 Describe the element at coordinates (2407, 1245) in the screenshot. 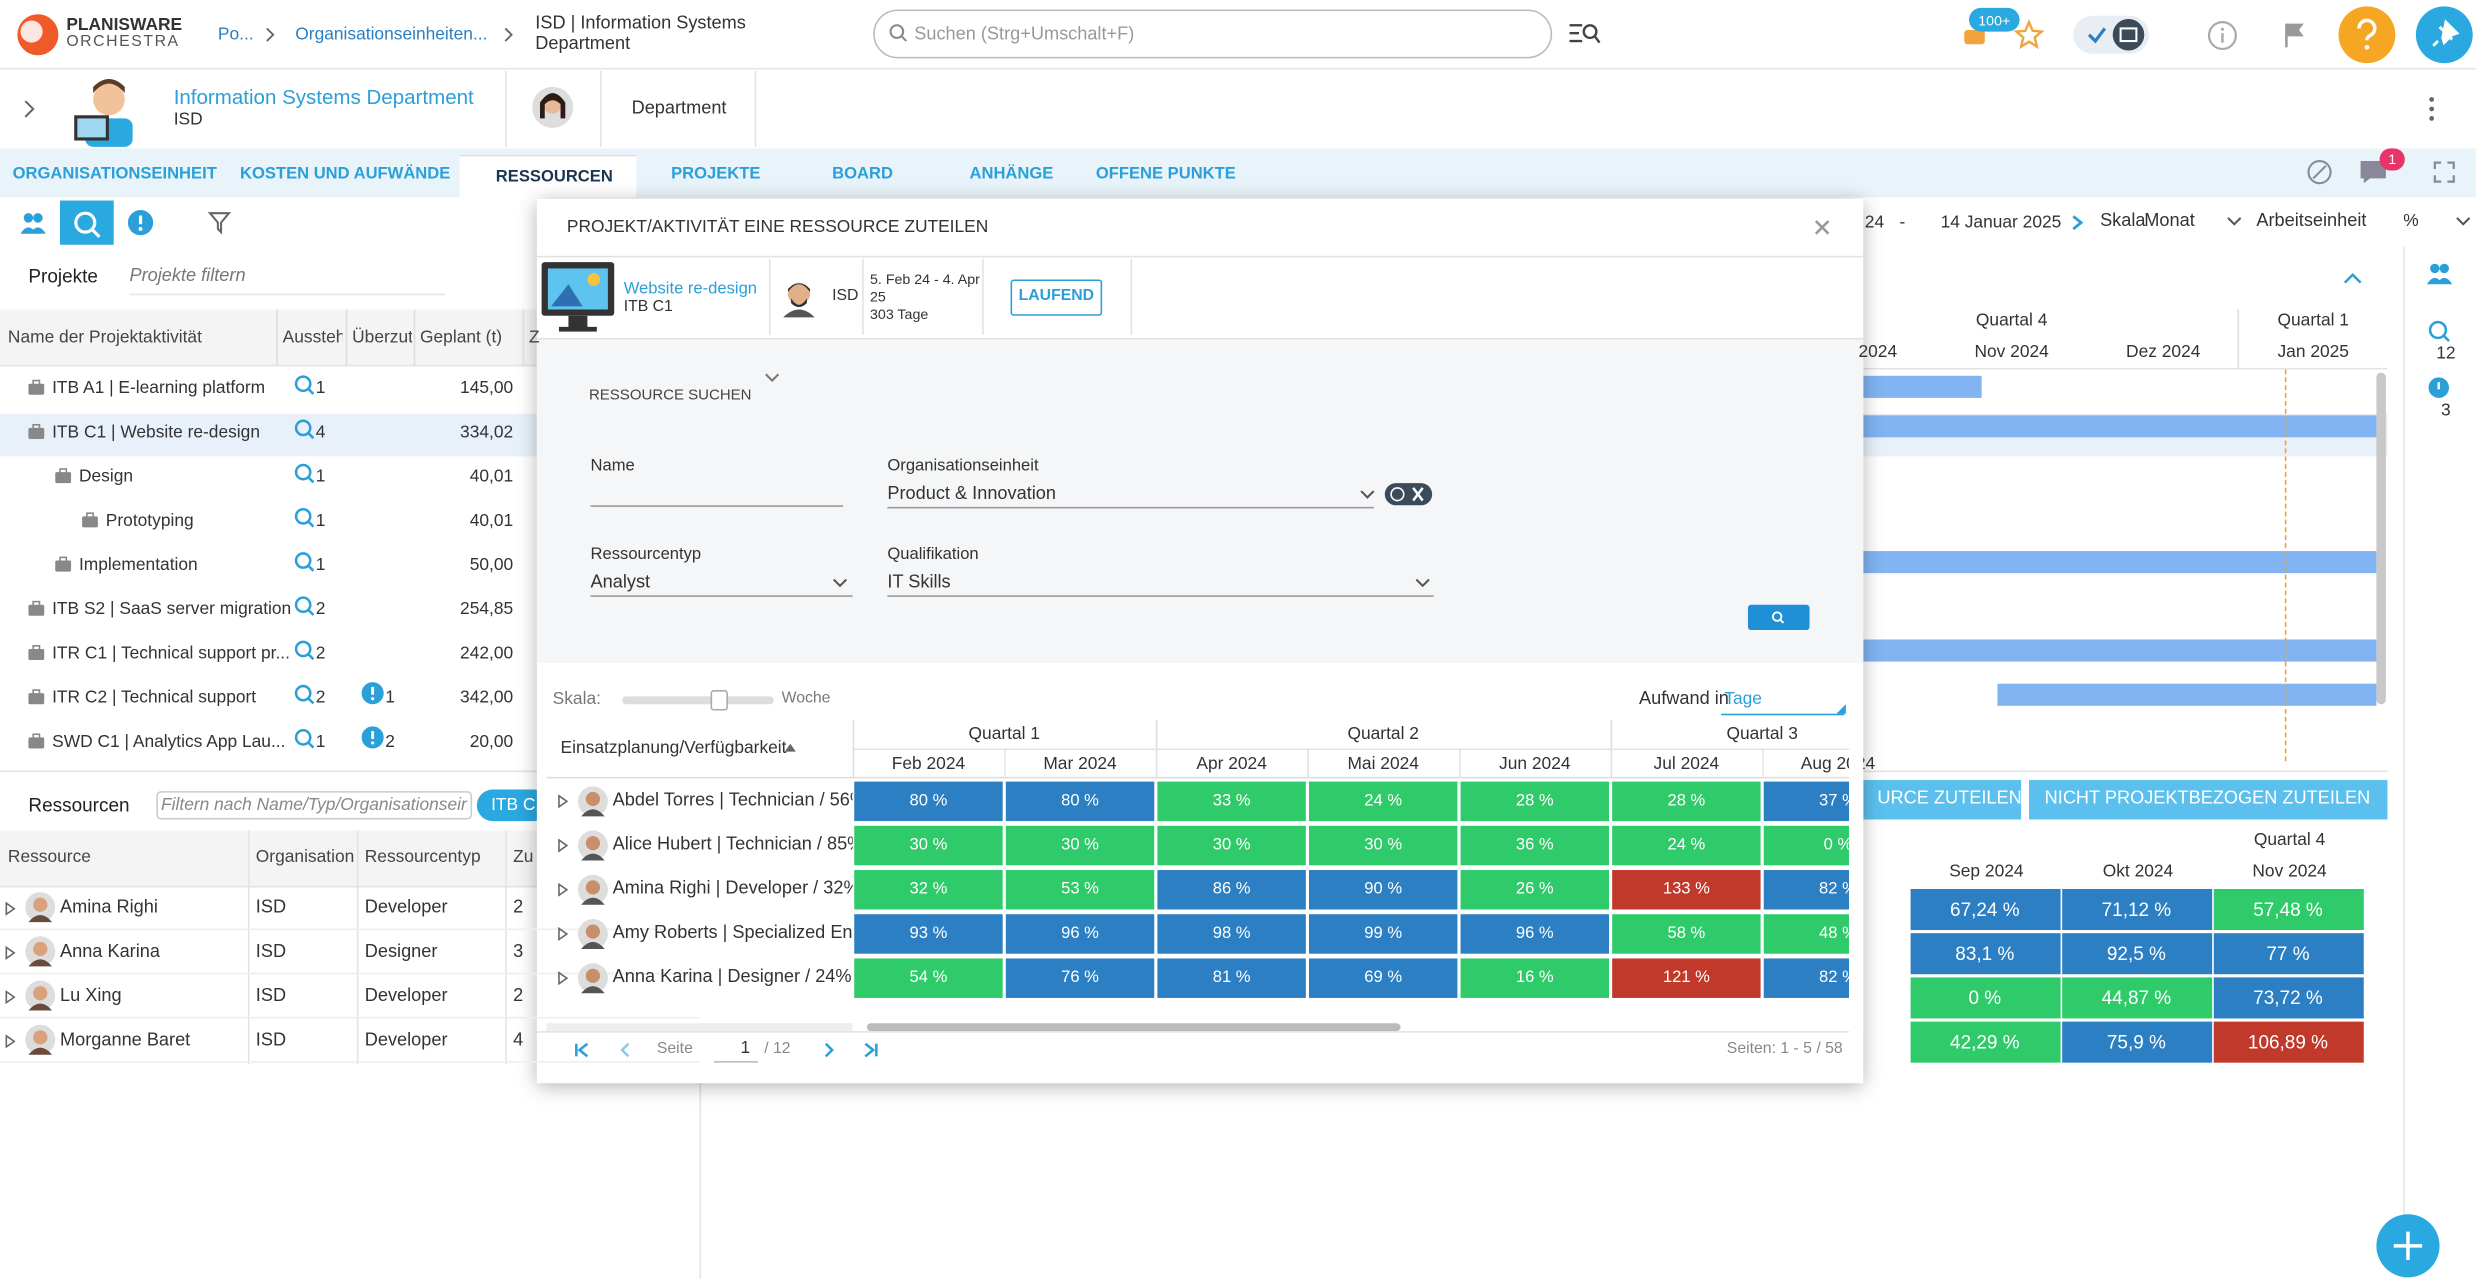

I see `add-button` at that location.